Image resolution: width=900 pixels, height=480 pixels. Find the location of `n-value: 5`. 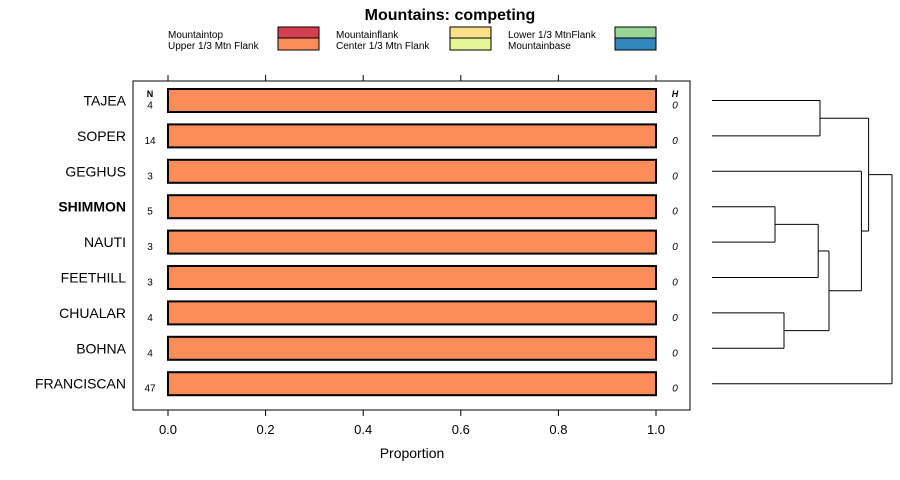

n-value: 5 is located at coordinates (150, 212).